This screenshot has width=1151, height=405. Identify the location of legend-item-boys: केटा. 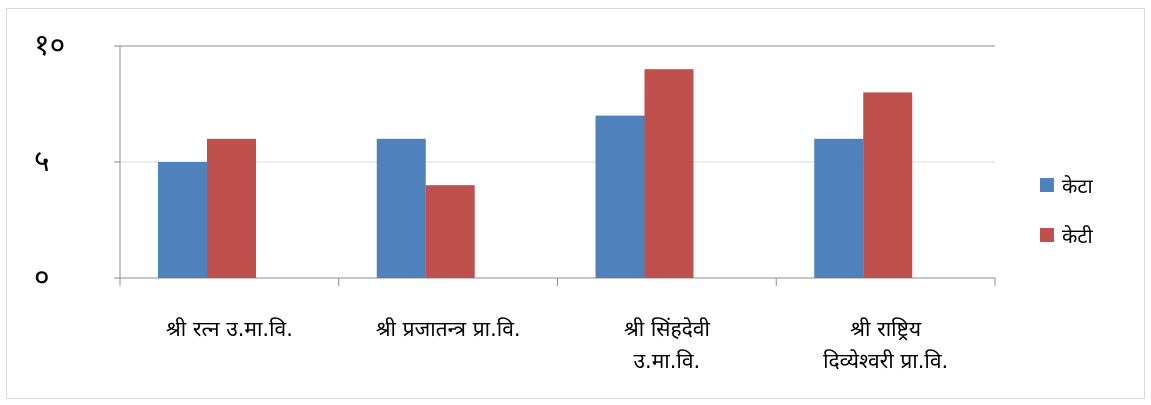
(1066, 185).